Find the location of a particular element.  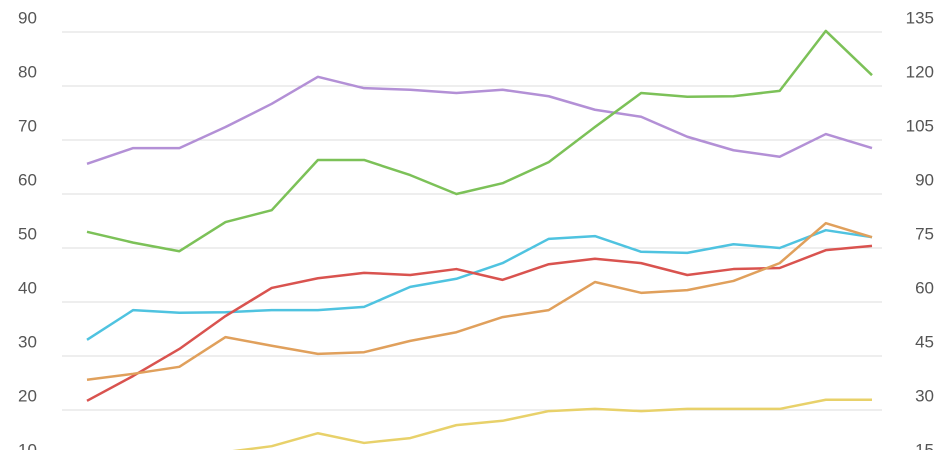

y-tick-label: 80 is located at coordinates (27, 71).